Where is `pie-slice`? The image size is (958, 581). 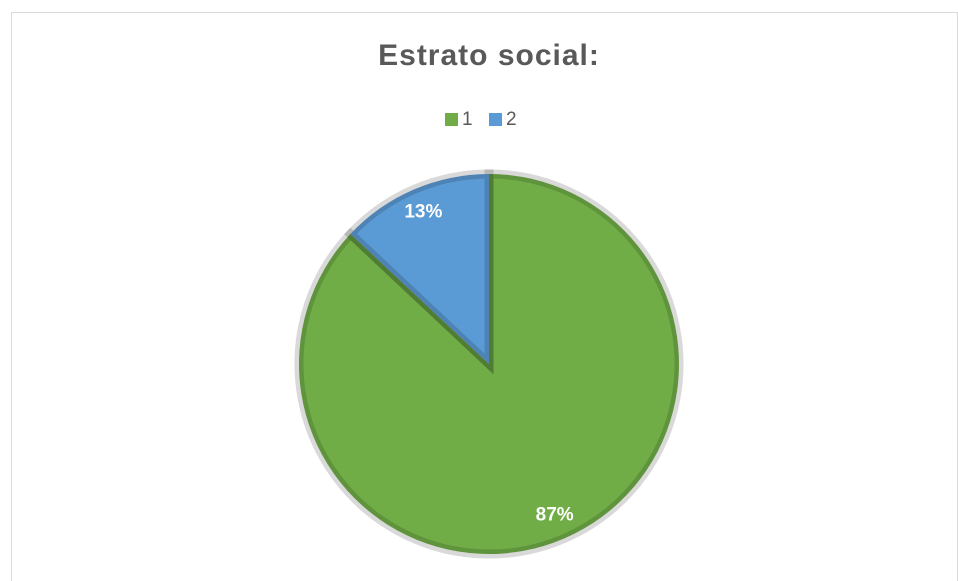 pie-slice is located at coordinates (419, 272).